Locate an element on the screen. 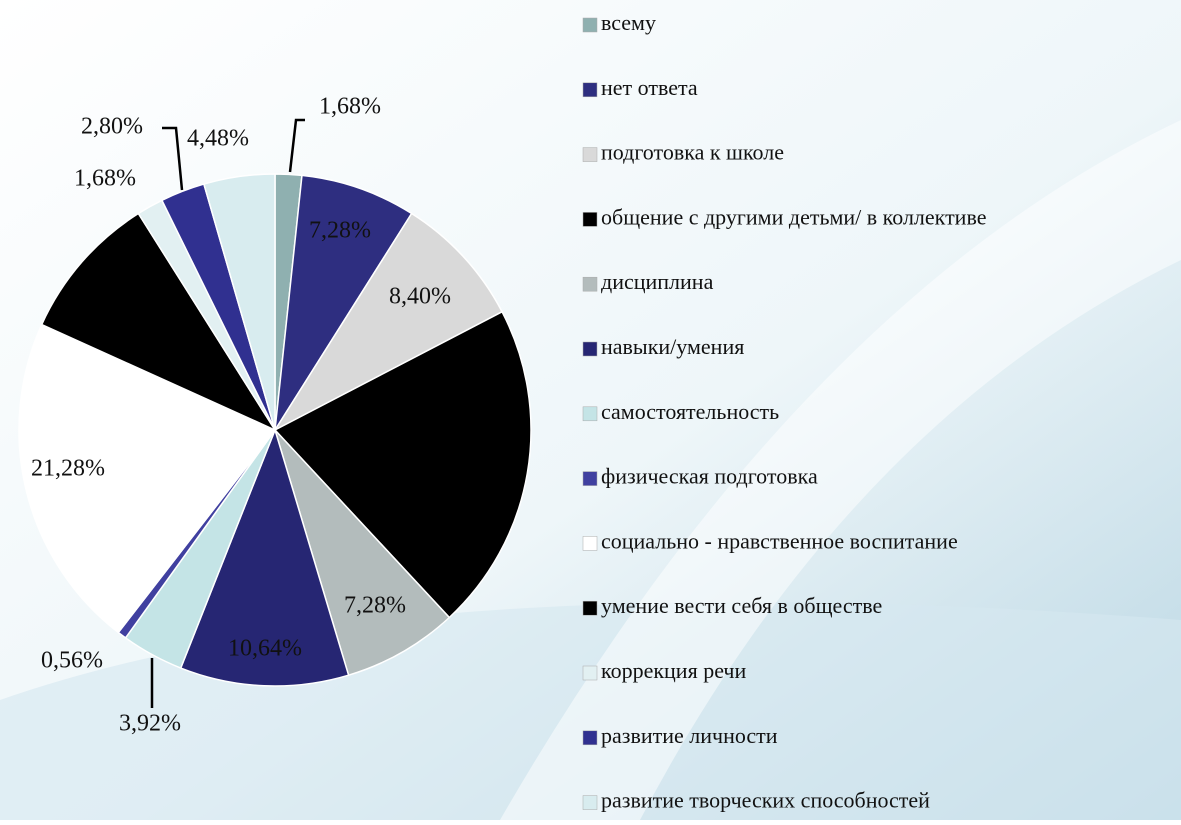 This screenshot has height=825, width=1181. data-label: 4,48% is located at coordinates (218, 139).